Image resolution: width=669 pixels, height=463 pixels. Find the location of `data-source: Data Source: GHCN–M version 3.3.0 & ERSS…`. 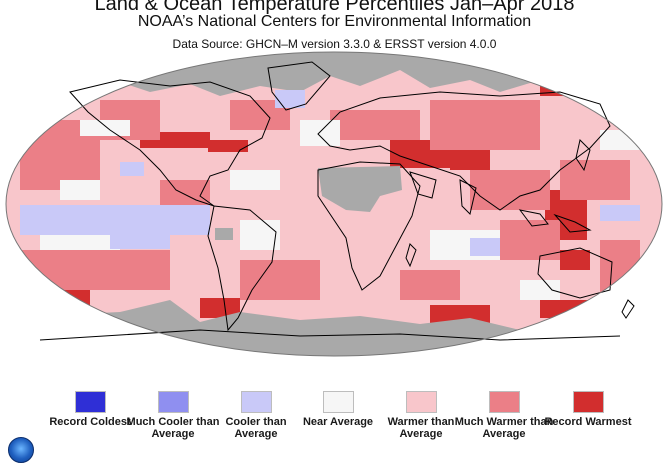

data-source: Data Source: GHCN–M version 3.3.0 & ERSS… is located at coordinates (334, 44).